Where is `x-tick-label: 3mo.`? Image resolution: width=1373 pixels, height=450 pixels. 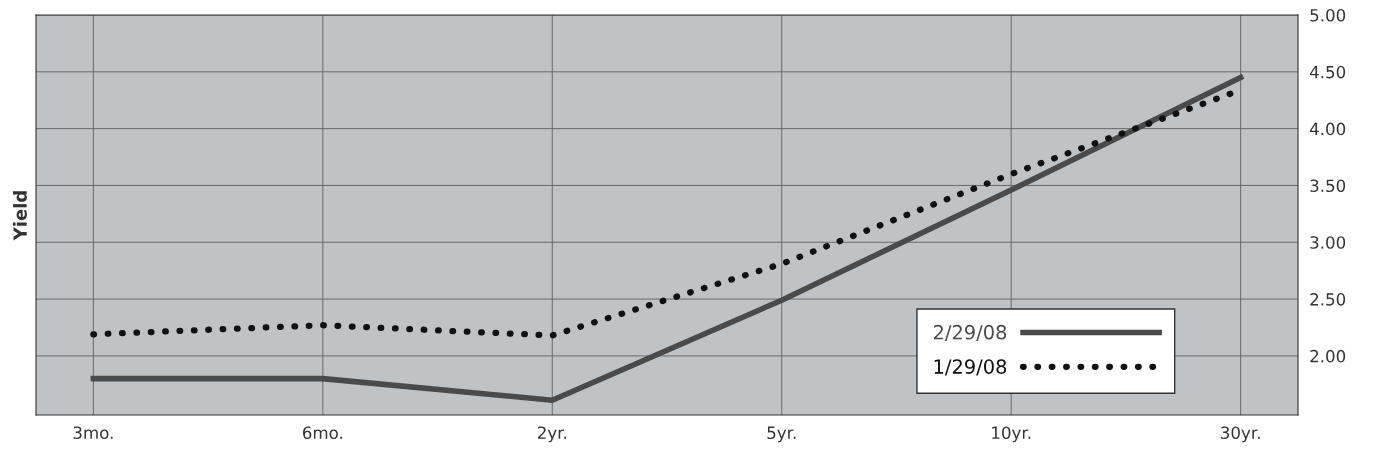 x-tick-label: 3mo. is located at coordinates (93, 433).